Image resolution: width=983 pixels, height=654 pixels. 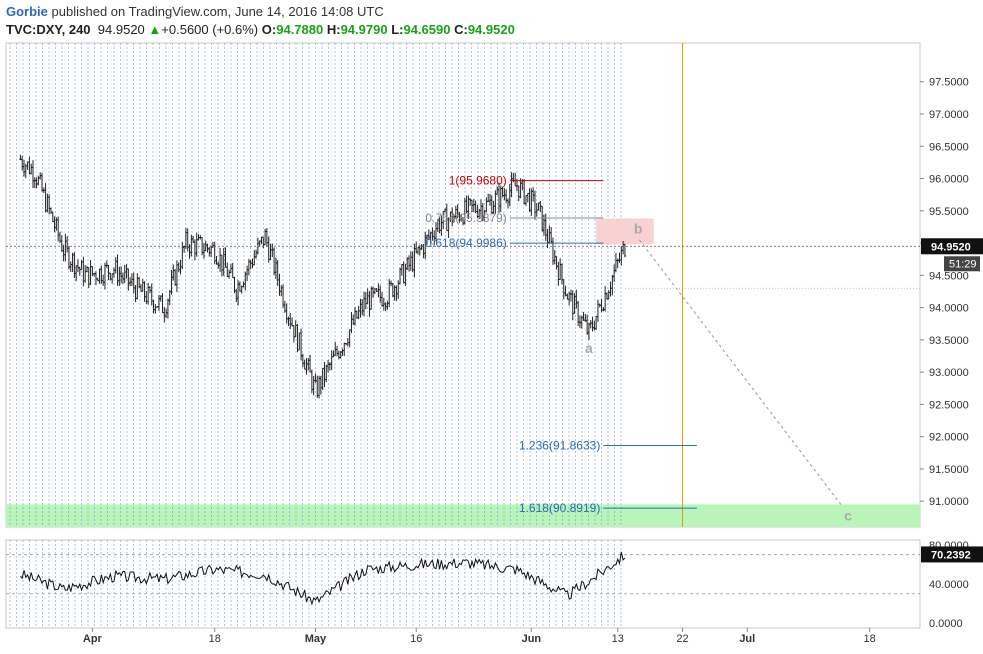 What do you see at coordinates (848, 516) in the screenshot?
I see `wave-label-c: c` at bounding box center [848, 516].